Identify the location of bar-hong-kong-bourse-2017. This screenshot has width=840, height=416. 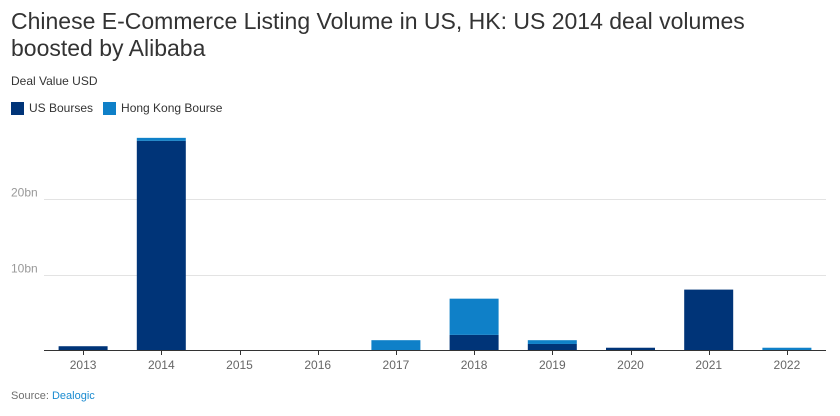
(396, 345).